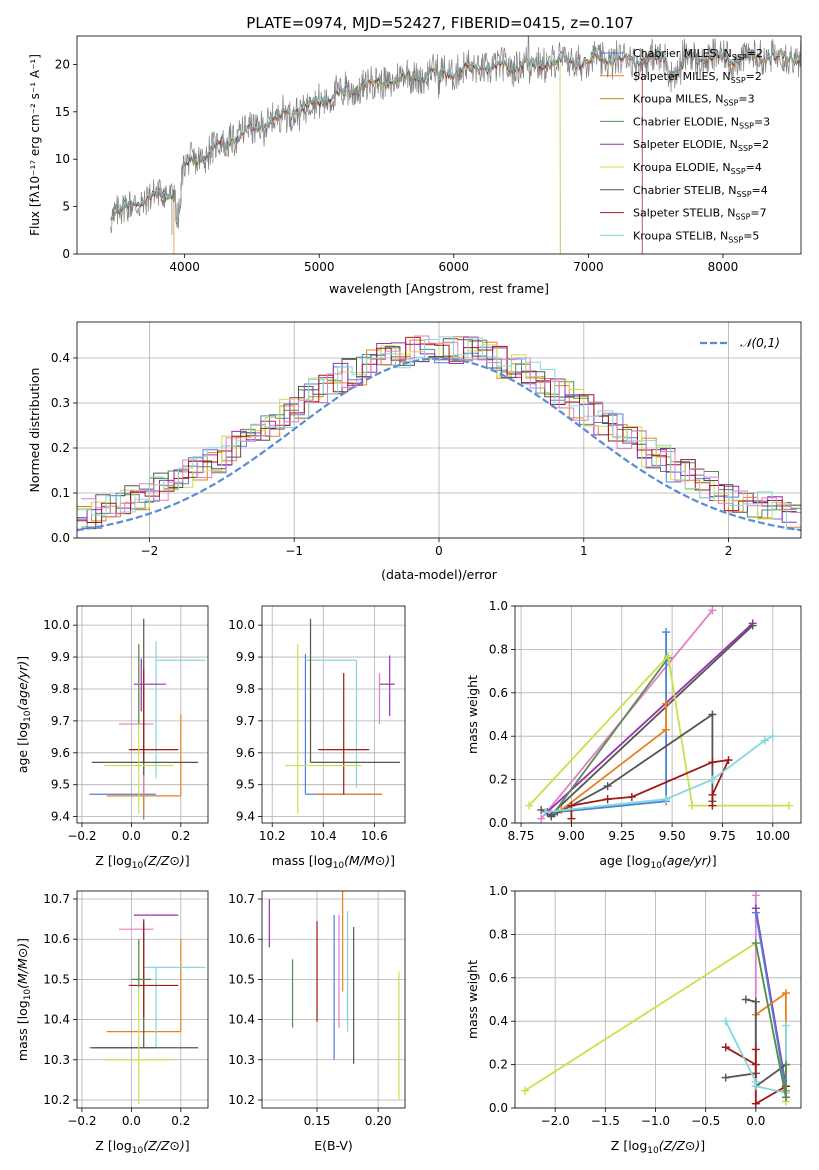  I want to click on spectrum-legend-label: Kroupa ELODIE, NSSP=4, so click(697, 168).